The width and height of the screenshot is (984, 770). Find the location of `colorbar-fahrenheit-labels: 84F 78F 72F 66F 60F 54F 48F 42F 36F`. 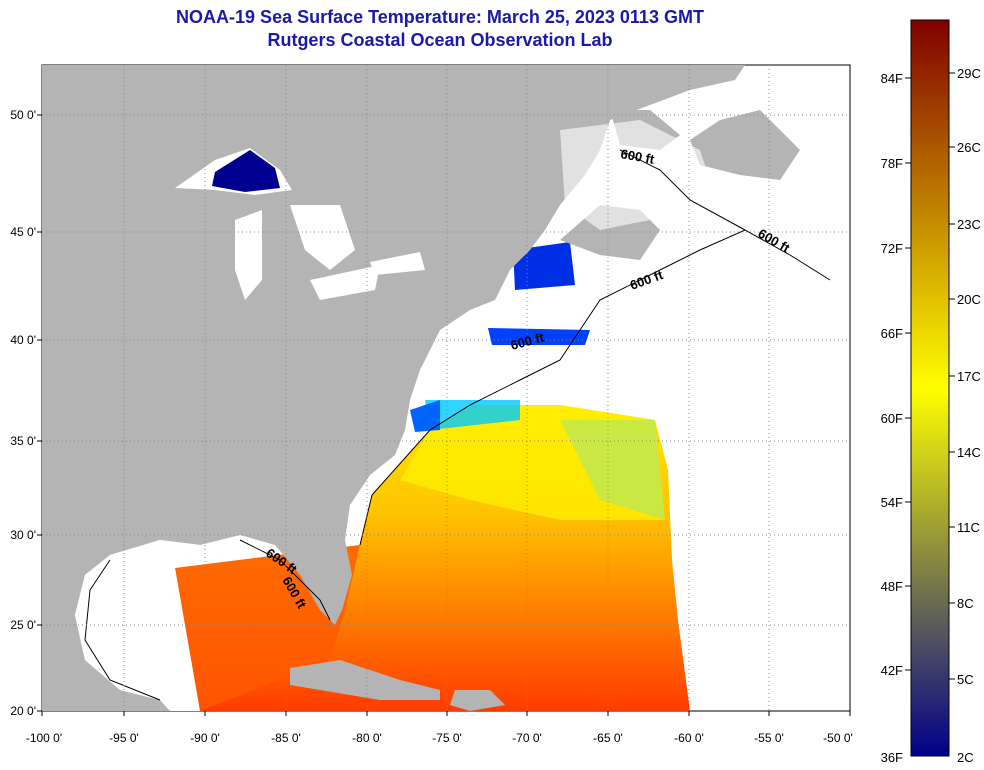

colorbar-fahrenheit-labels: 84F 78F 72F 66F 60F 54F 48F 42F 36F is located at coordinates (892, 418).